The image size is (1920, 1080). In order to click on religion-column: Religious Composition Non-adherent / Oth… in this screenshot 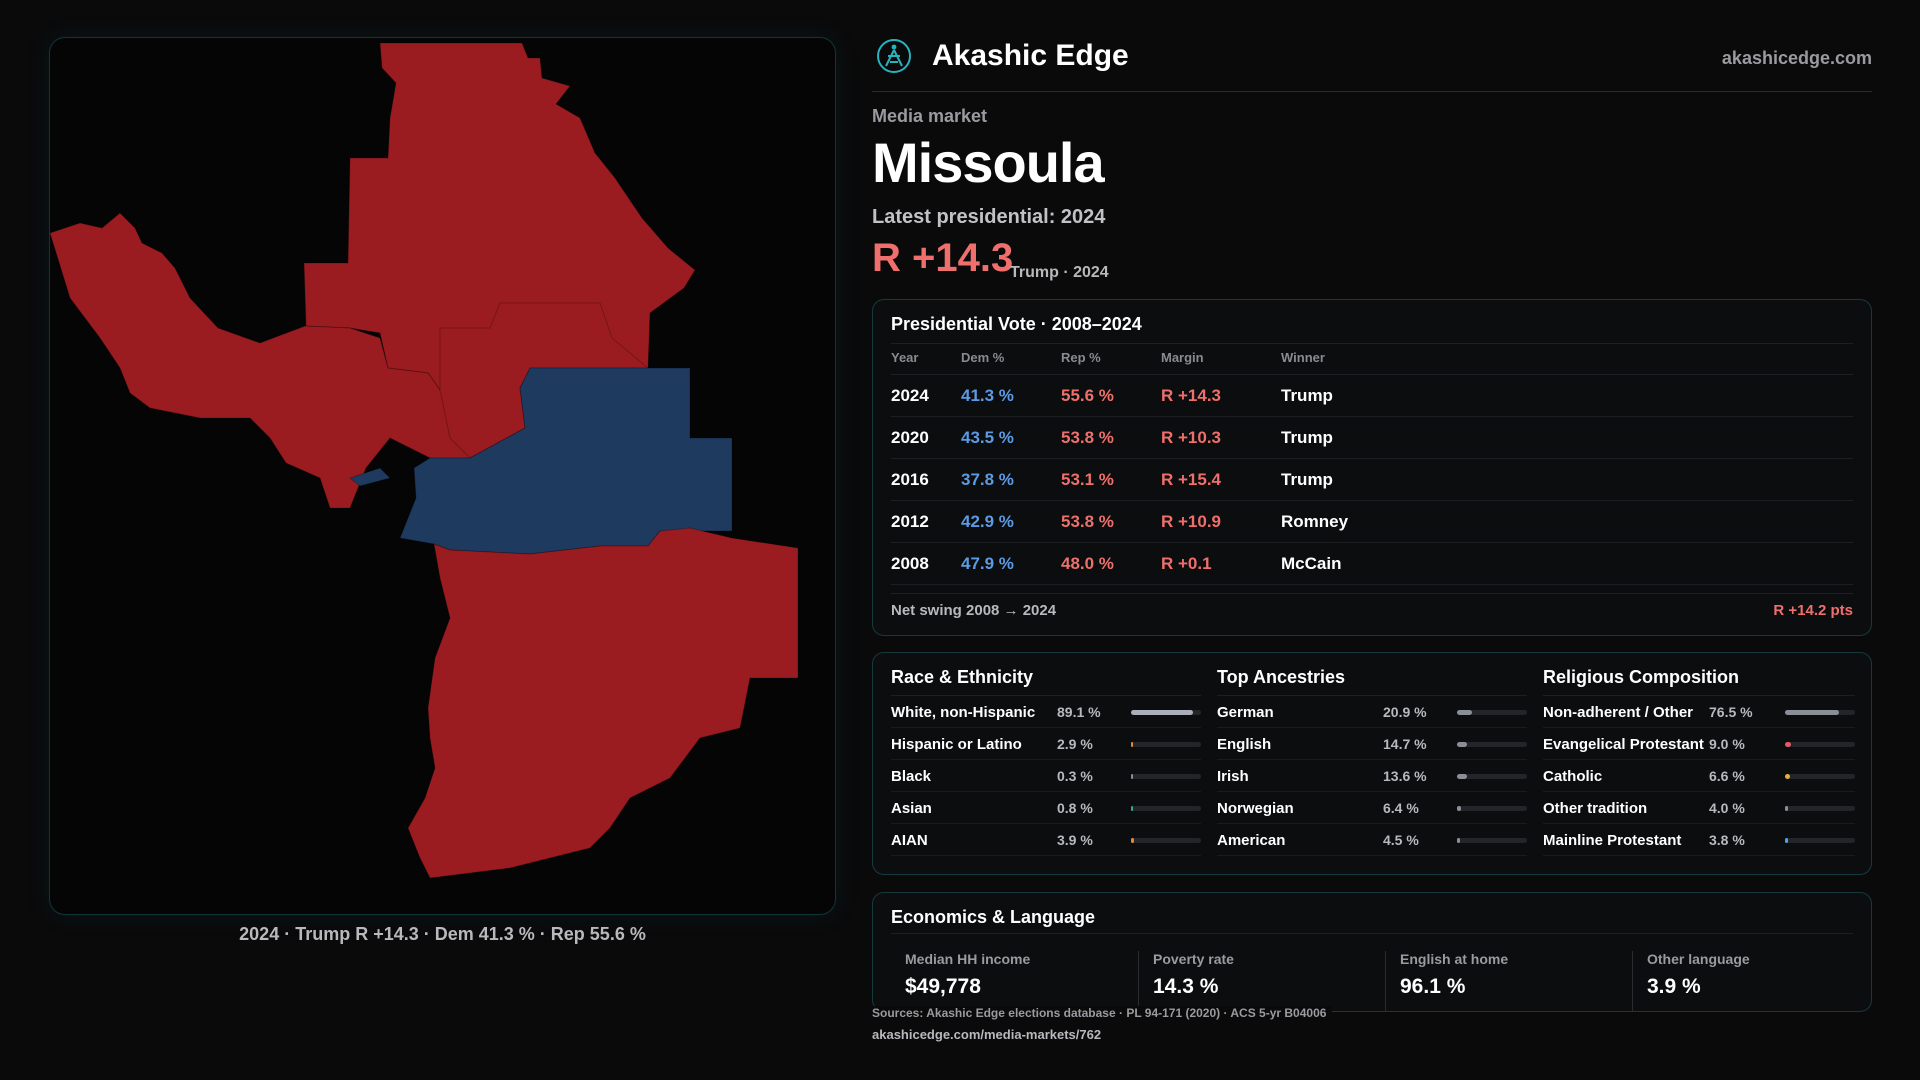, I will do `click(1699, 764)`.